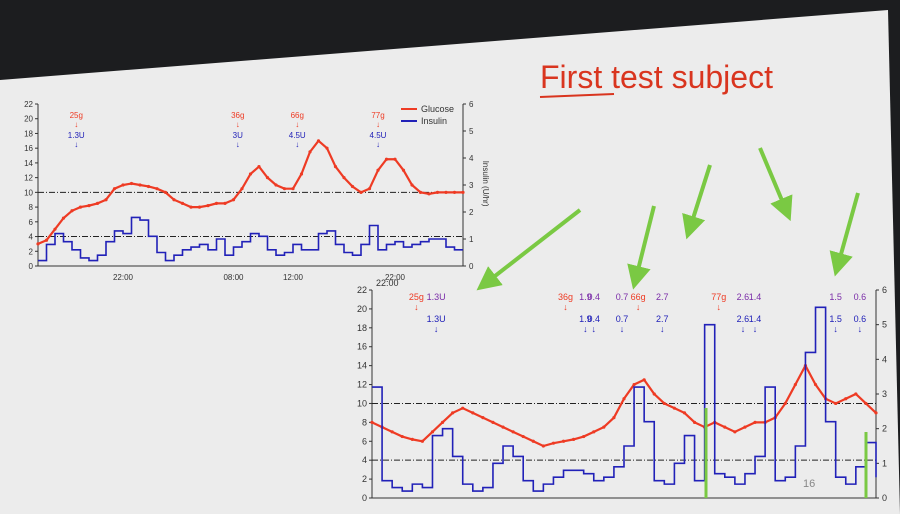 This screenshot has height=514, width=900. I want to click on bolus-purple-label: 2.7, so click(662, 297).